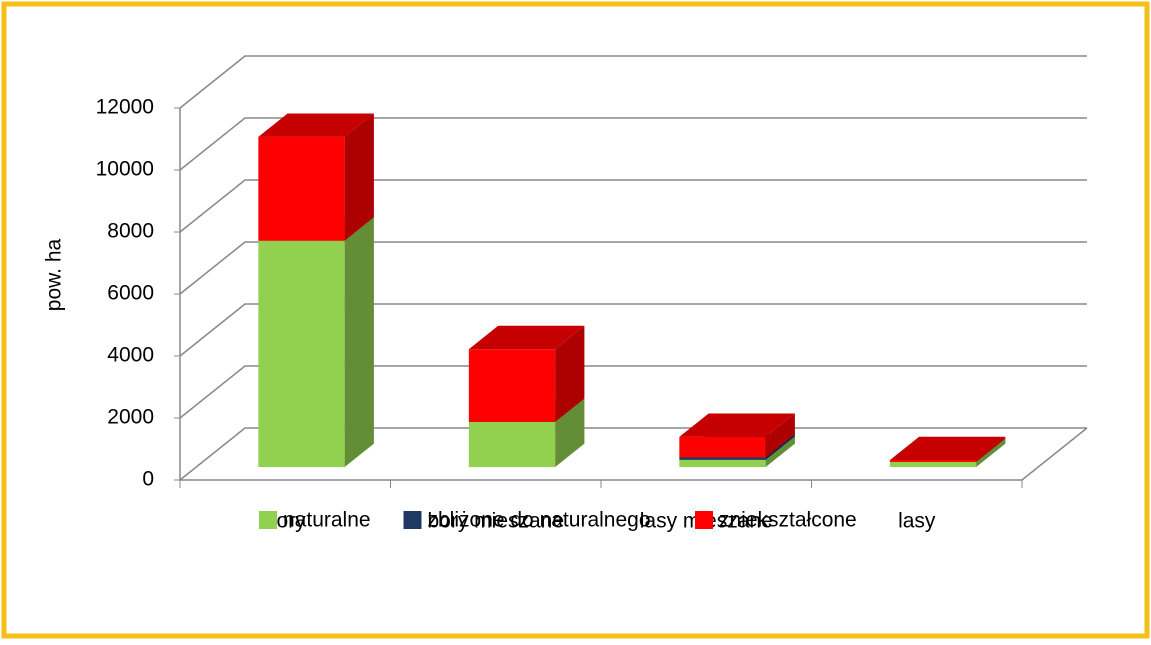  I want to click on x-tick-label: lasy, so click(917, 521).